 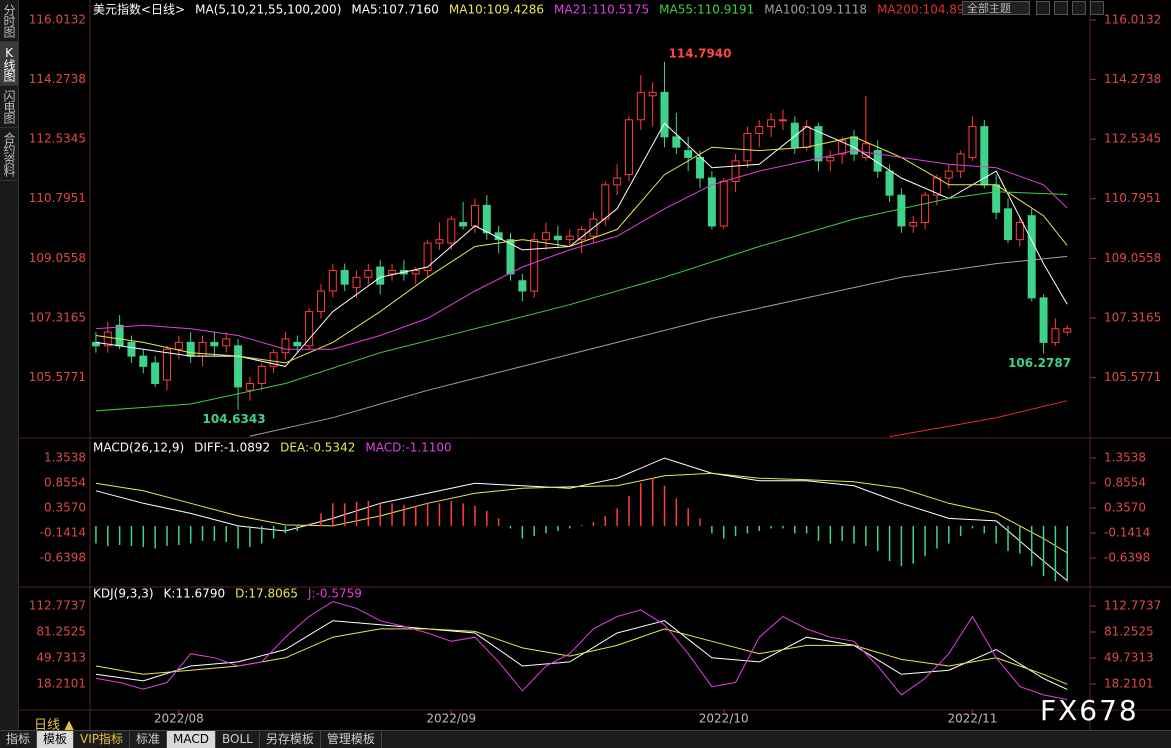 What do you see at coordinates (57, 258) in the screenshot?
I see `y-tick-label: 109.0558` at bounding box center [57, 258].